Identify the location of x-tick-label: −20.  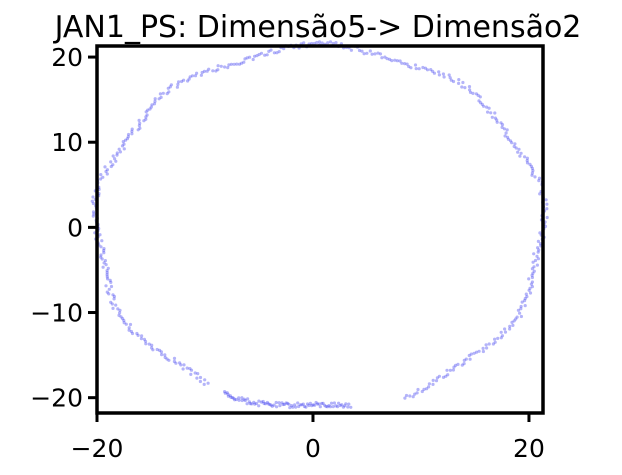
(97, 448).